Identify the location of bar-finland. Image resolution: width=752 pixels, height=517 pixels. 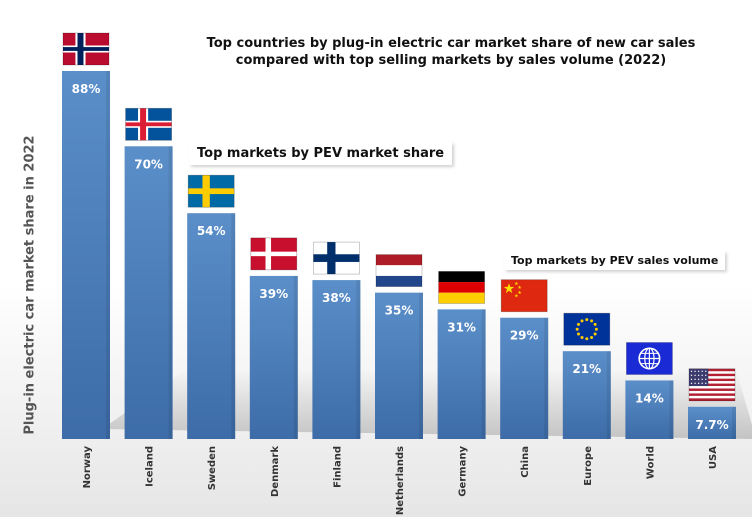
(336, 359).